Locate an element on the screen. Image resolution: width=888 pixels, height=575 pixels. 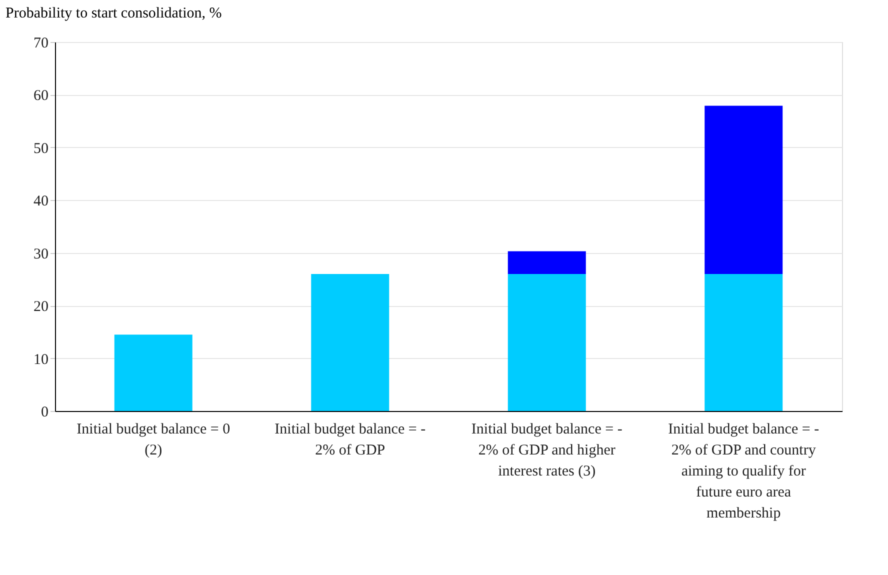
y-tick-label: 40 is located at coordinates (41, 202).